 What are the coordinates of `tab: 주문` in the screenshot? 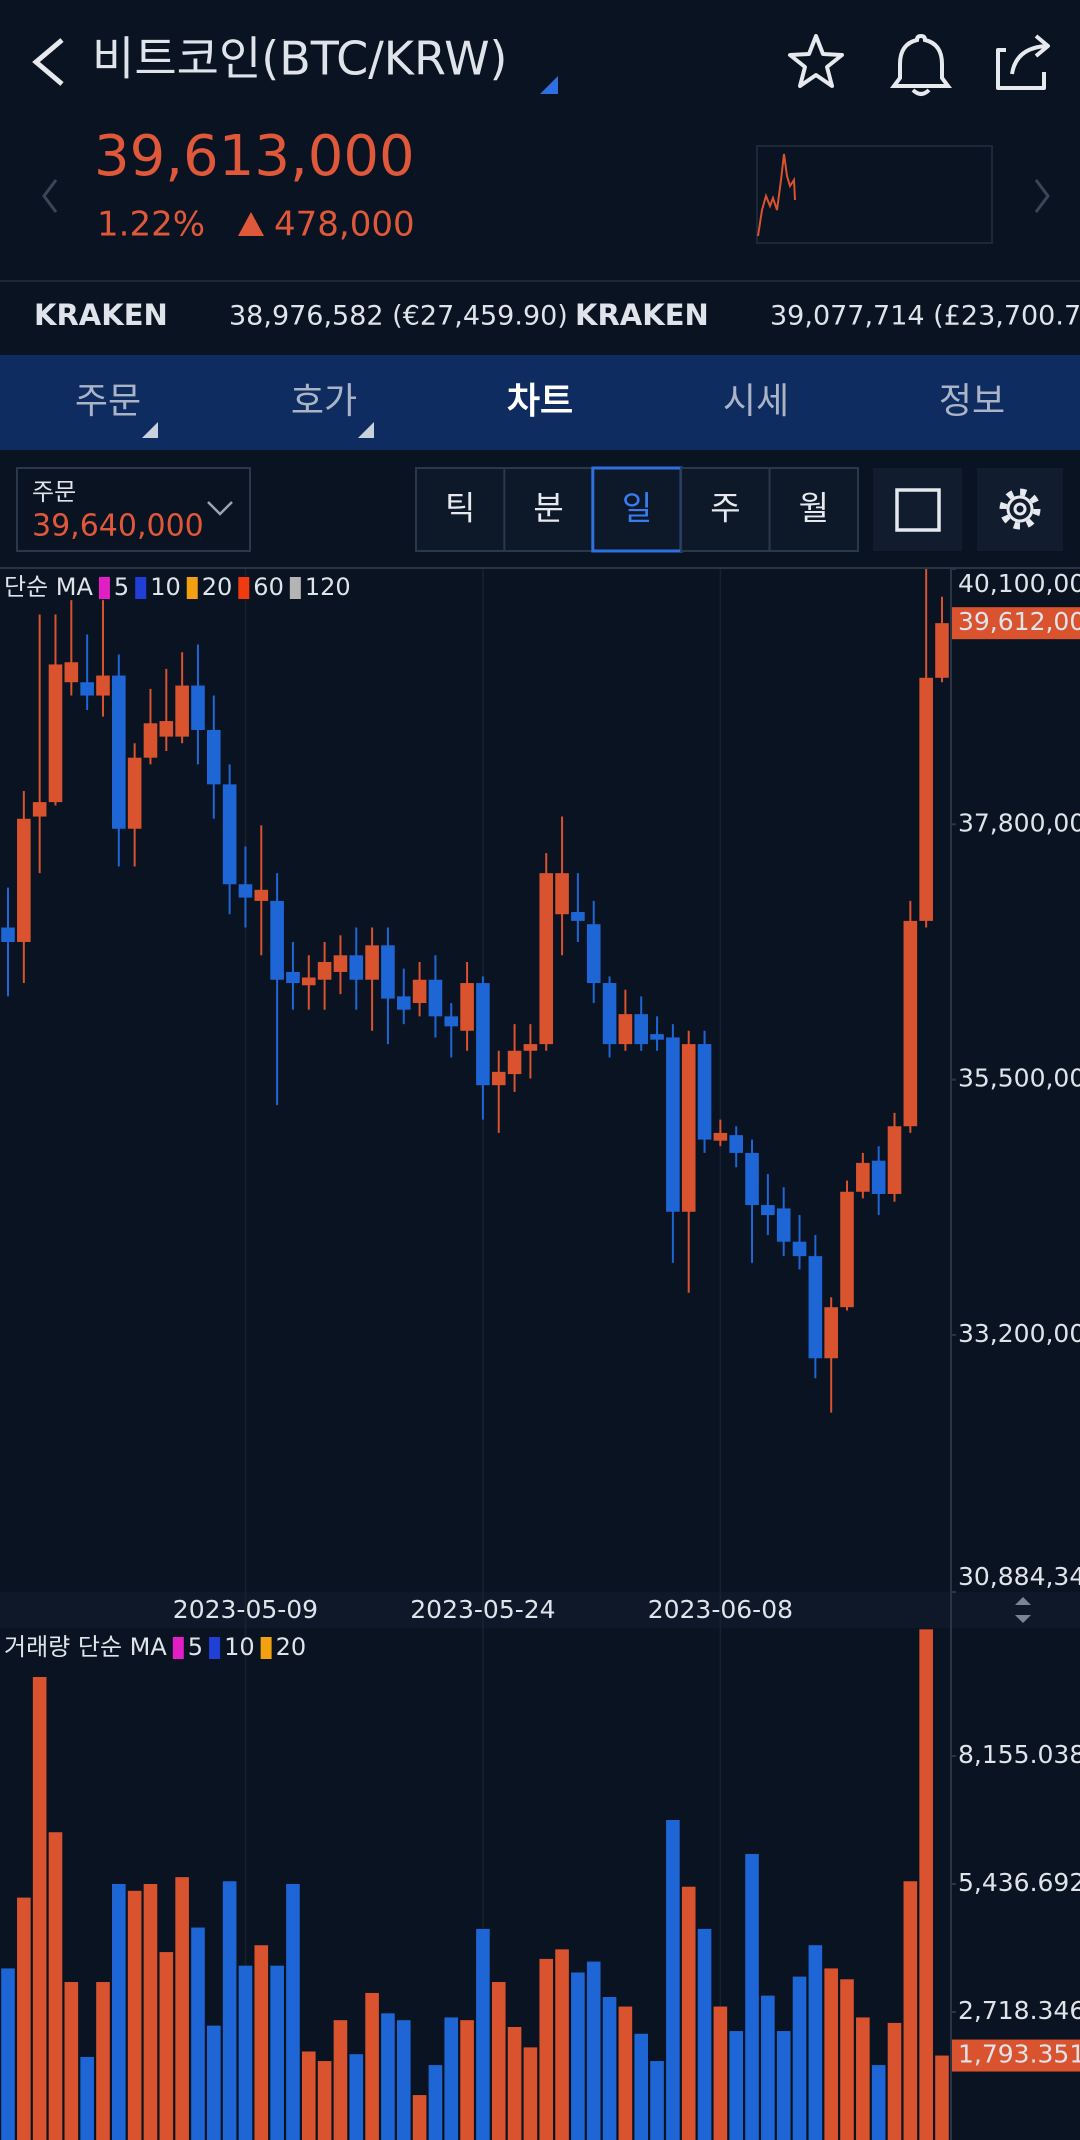 It's located at (108, 401).